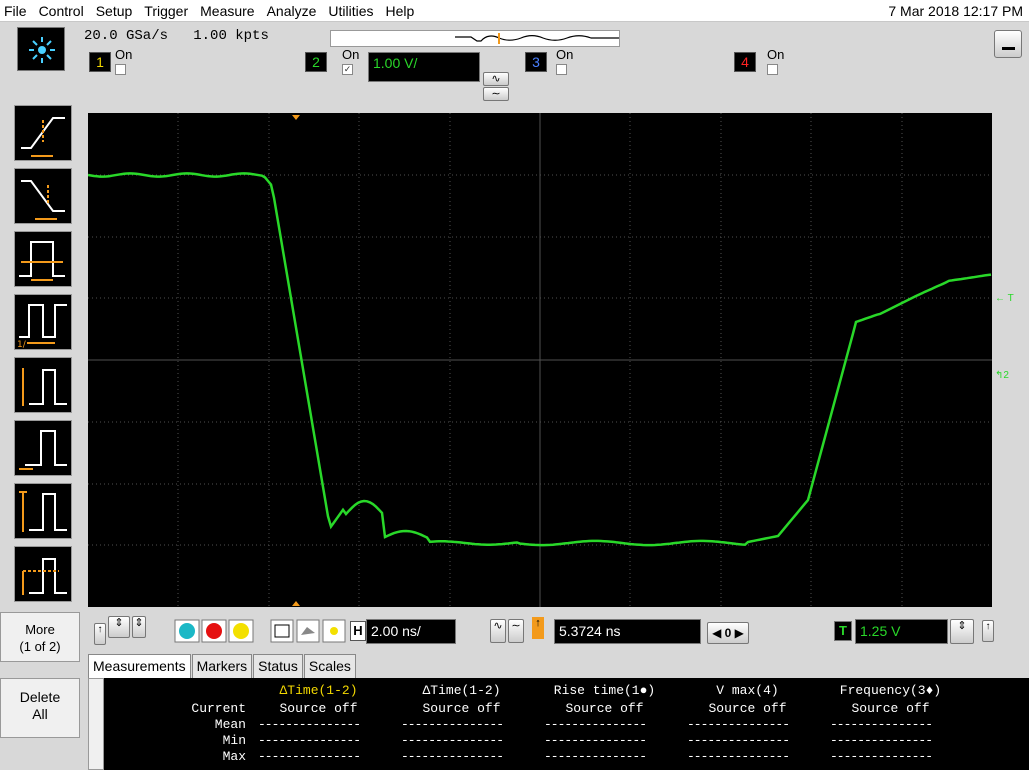 The width and height of the screenshot is (1029, 770). I want to click on tab-scales: Scales, so click(329, 666).